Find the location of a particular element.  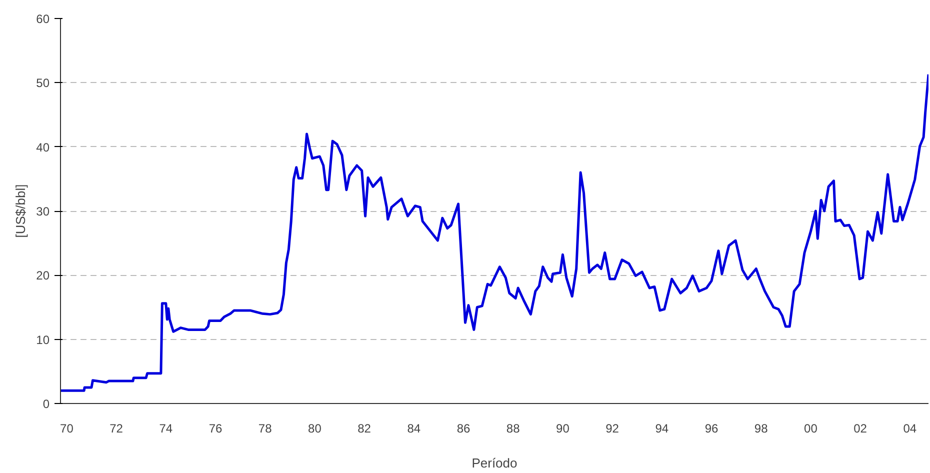

y-tick-label: 60 is located at coordinates (43, 19).